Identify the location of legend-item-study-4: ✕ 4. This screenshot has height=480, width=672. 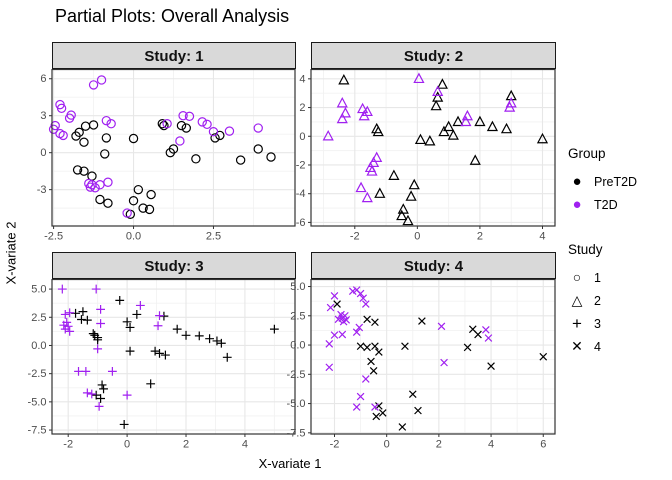
(619, 346).